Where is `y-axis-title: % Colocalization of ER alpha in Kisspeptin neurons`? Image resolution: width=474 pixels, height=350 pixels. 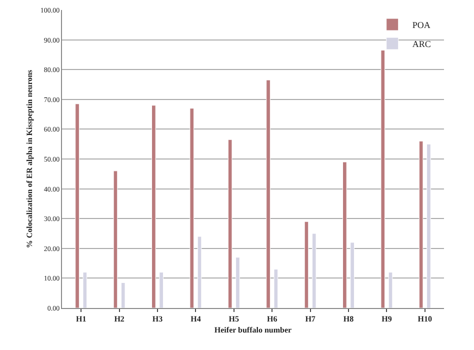 y-axis-title: % Colocalization of ER alpha in Kisspeptin neurons is located at coordinates (29, 159).